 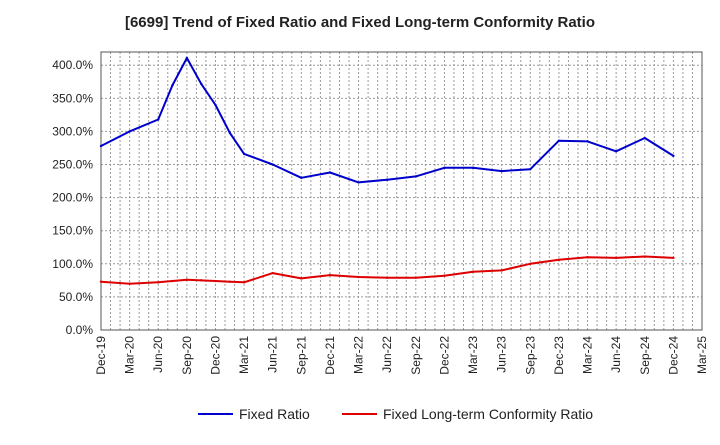 I want to click on x-tick-label: Dec-24, so click(x=673, y=355).